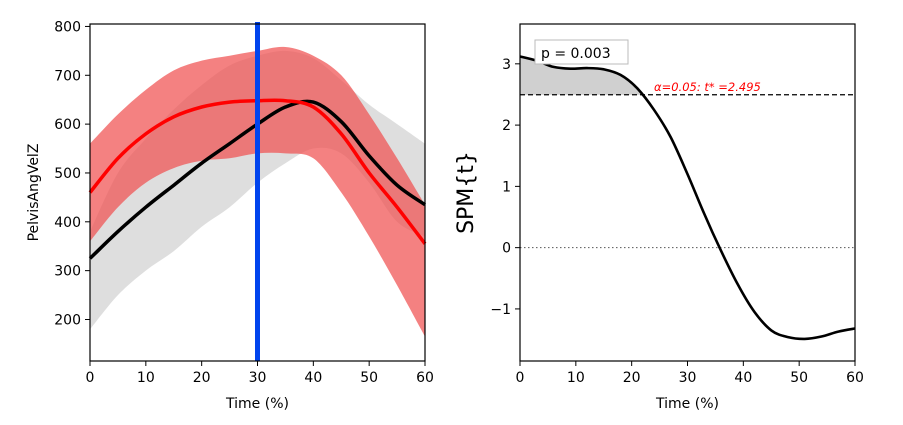 The height and width of the screenshot is (425, 903). What do you see at coordinates (466, 192) in the screenshot?
I see `y-axis-label: SPM{t}` at bounding box center [466, 192].